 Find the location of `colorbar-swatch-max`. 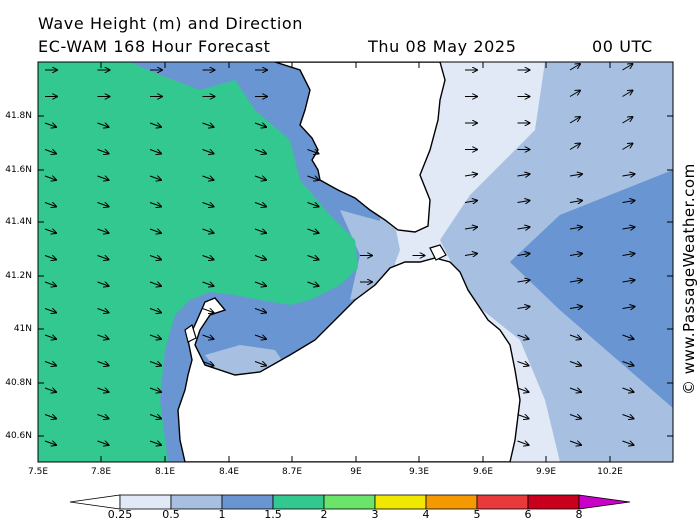

colorbar-swatch-max is located at coordinates (604, 502).